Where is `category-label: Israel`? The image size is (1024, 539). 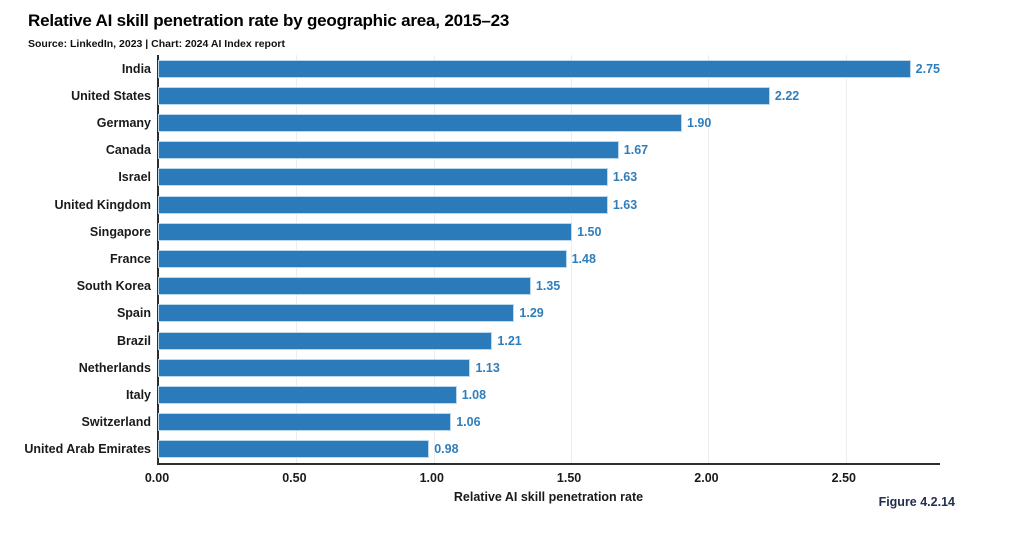 category-label: Israel is located at coordinates (134, 177).